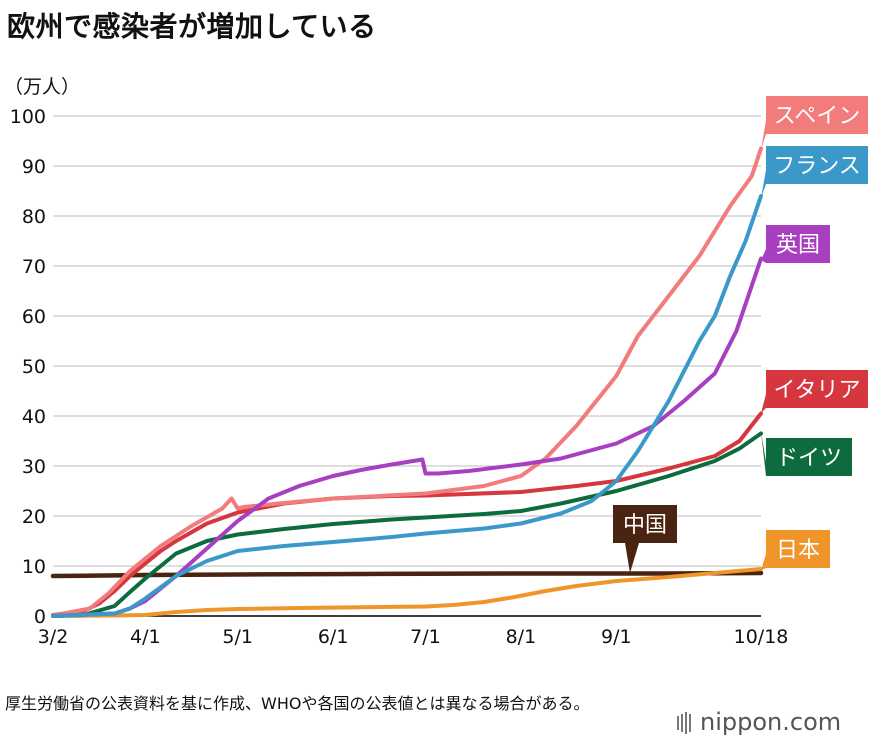  Describe the element at coordinates (34, 517) in the screenshot. I see `y-tick-label-20: 20` at that location.